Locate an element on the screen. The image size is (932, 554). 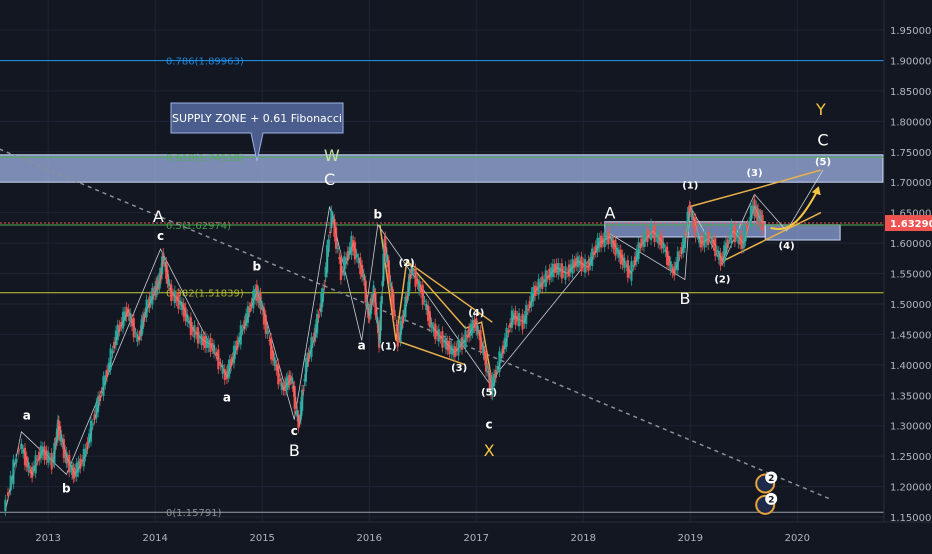
wave-label: c is located at coordinates (294, 431).